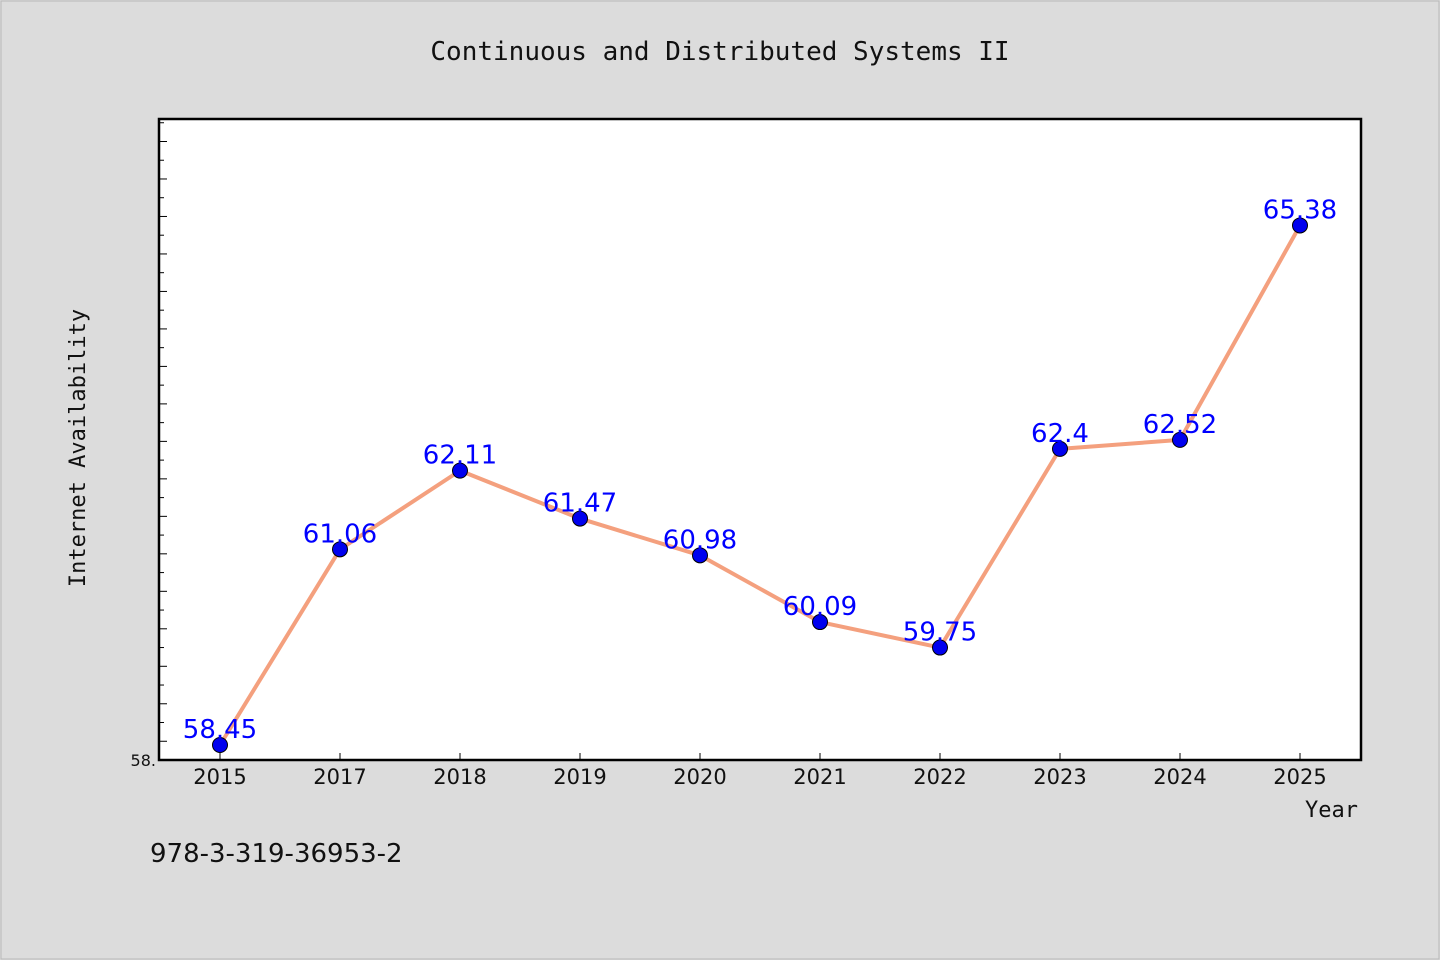  What do you see at coordinates (340, 534) in the screenshot?
I see `data-label: 61.06` at bounding box center [340, 534].